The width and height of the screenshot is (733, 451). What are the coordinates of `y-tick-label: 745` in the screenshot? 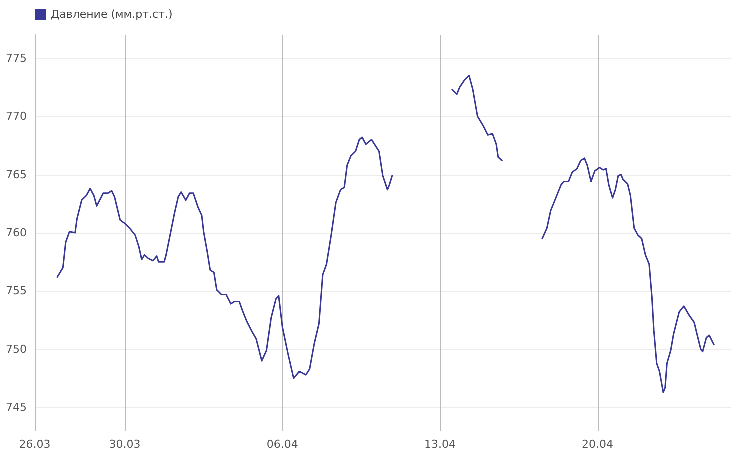 It's located at (16, 407).